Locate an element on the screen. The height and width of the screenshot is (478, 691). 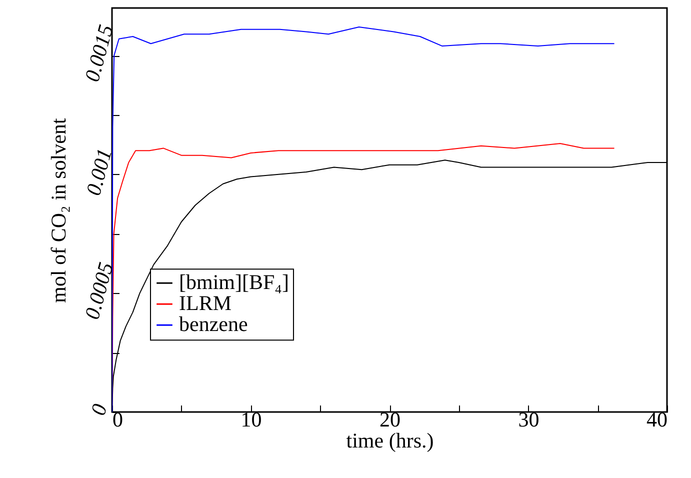
y-axis-title: mol of CO₂ in solvent is located at coordinates (58, 210).